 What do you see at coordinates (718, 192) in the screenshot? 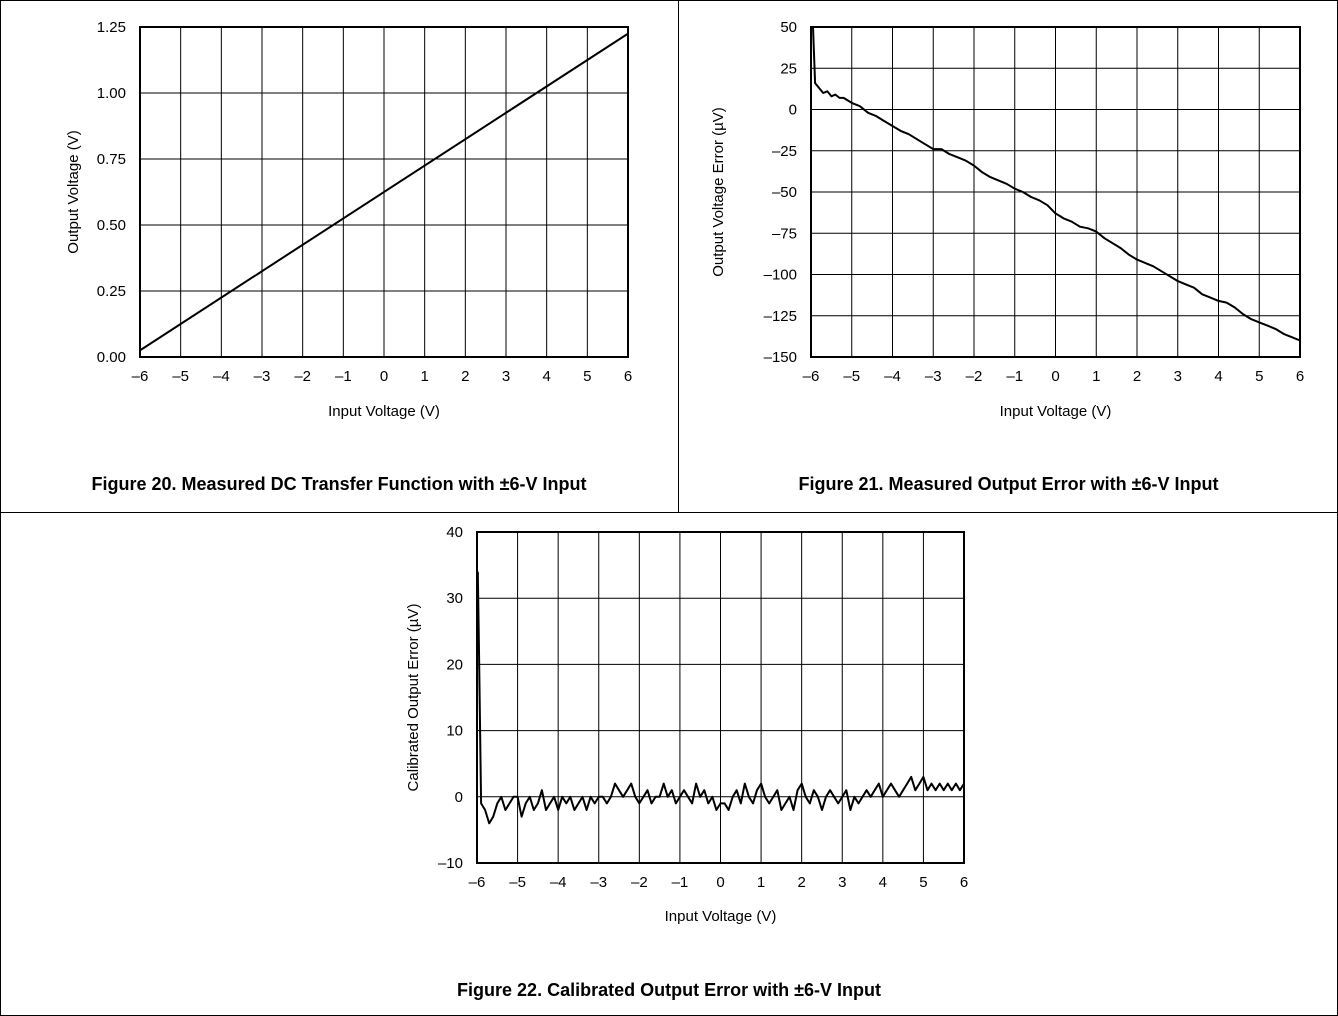
I see `y-axis-label: Output Voltage Error (µV)` at bounding box center [718, 192].